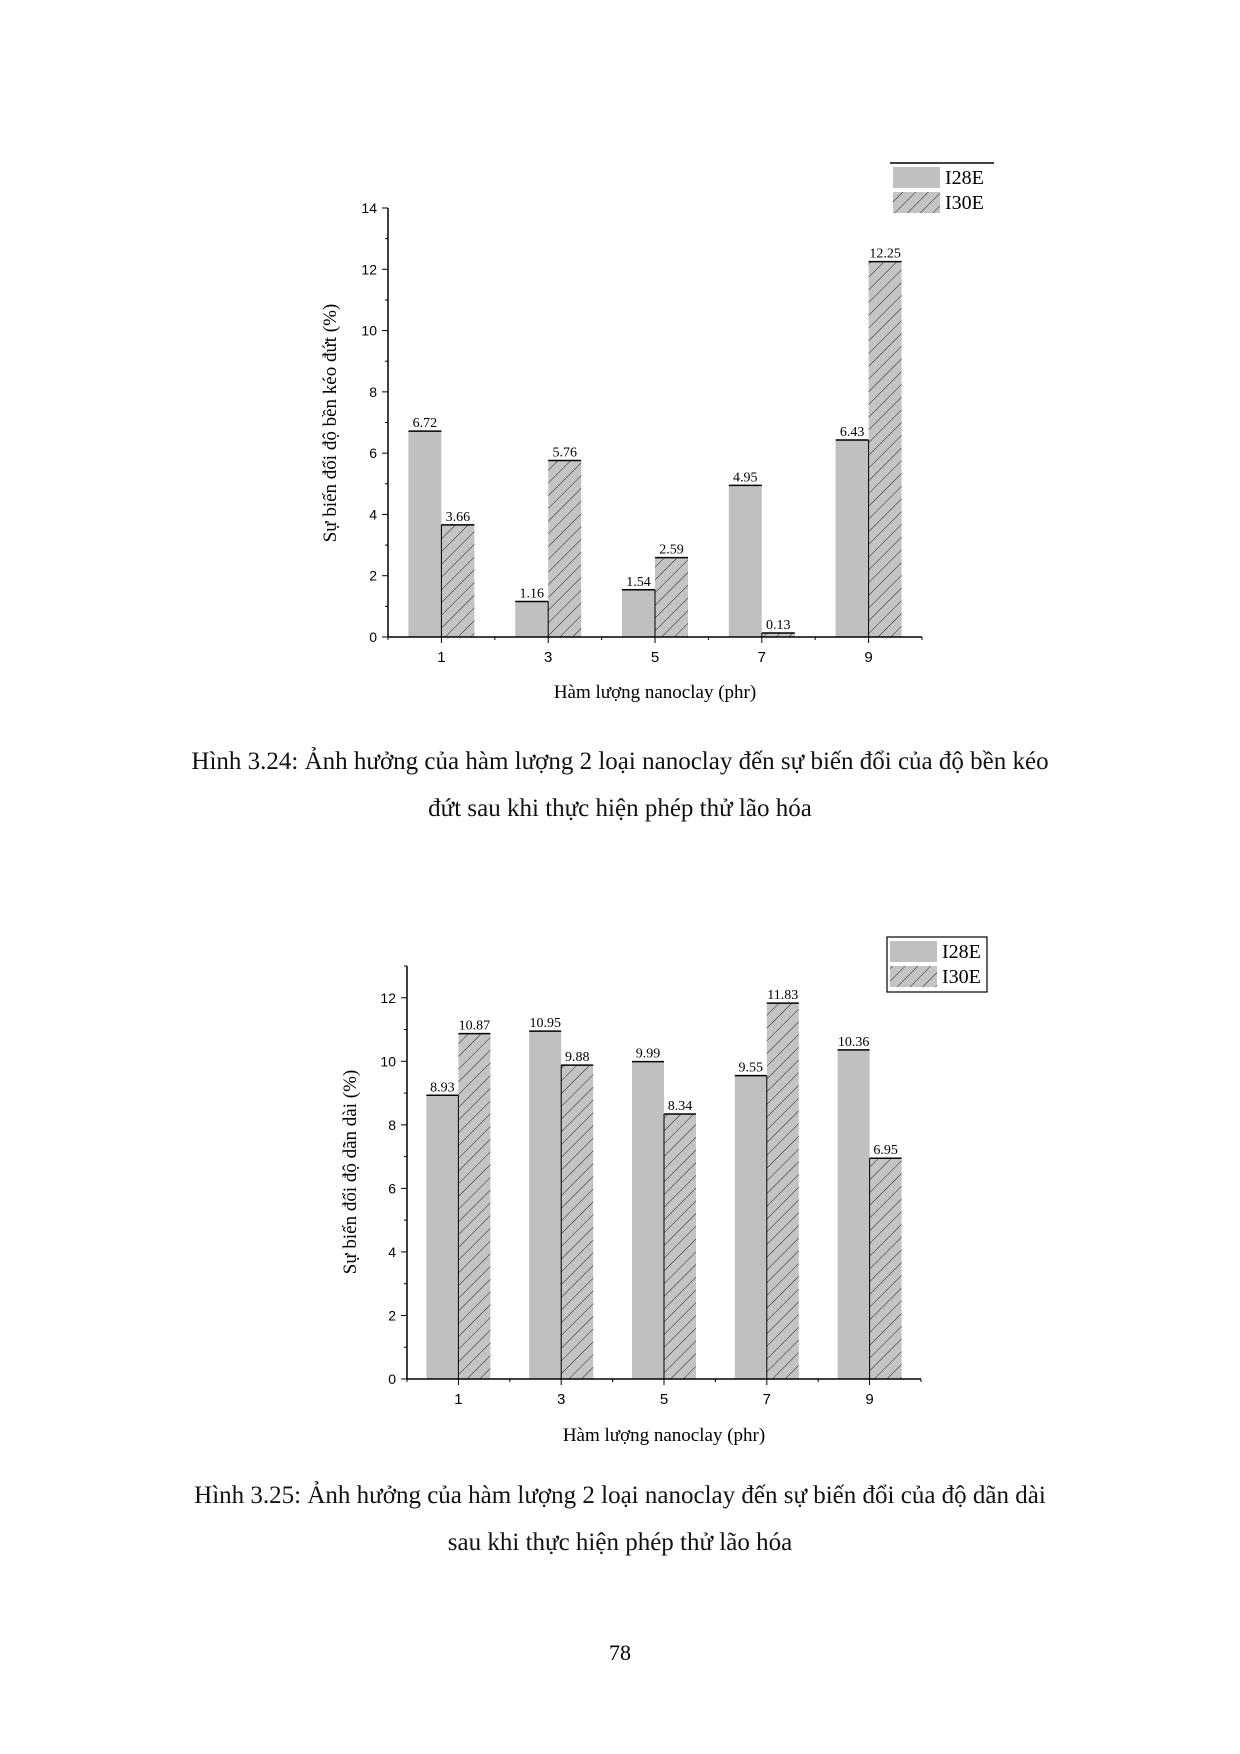 This screenshot has height=1754, width=1240. What do you see at coordinates (620, 808) in the screenshot?
I see `figure-3-24-caption-line2: đứt sau khi thực hiện phép thử lão hóa` at bounding box center [620, 808].